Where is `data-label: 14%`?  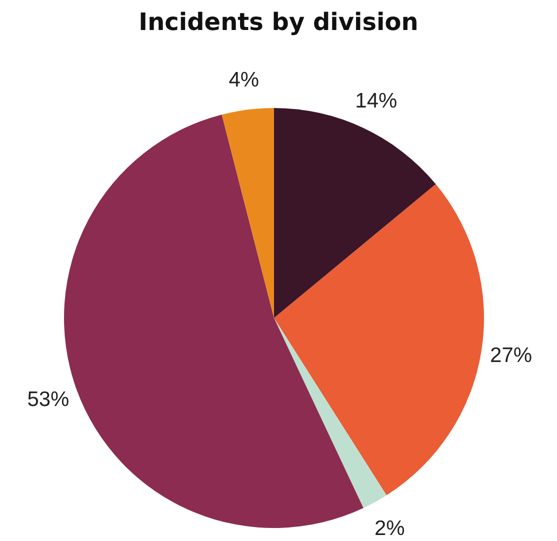
data-label: 14% is located at coordinates (376, 100).